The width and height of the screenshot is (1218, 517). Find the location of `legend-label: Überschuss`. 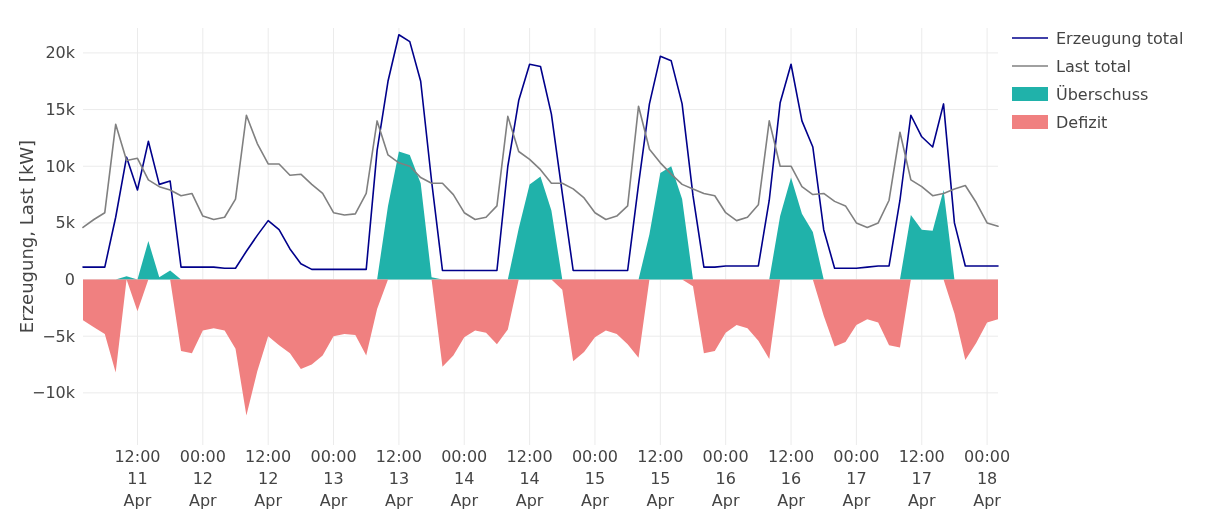

legend-label: Überschuss is located at coordinates (1102, 94).